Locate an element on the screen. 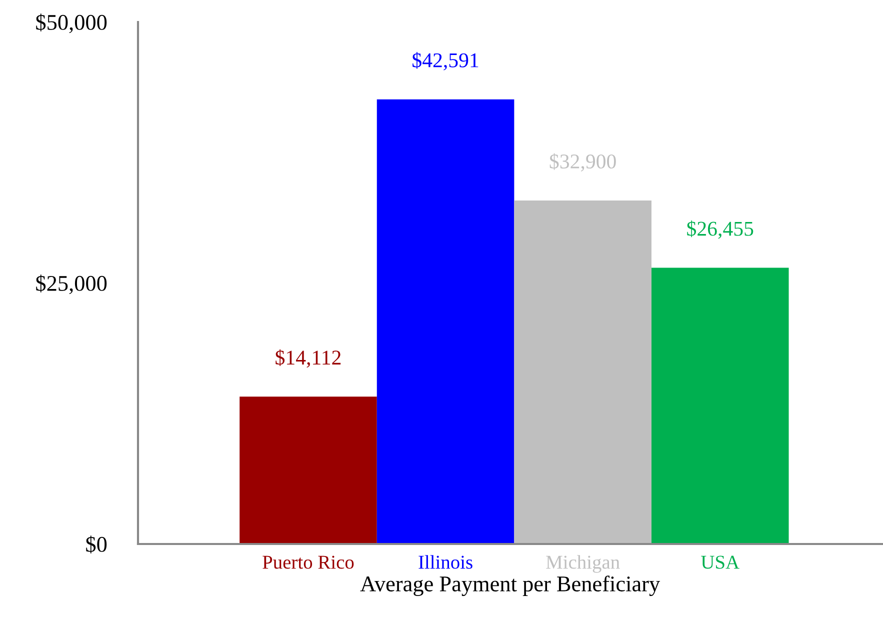 This screenshot has height=621, width=883. x-tick-label: Michigan is located at coordinates (583, 564).